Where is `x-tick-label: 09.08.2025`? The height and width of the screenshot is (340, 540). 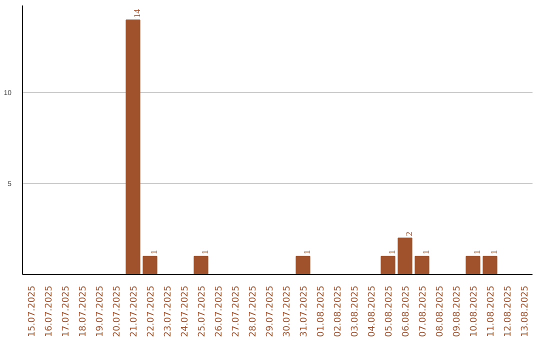 x-tick-label: 09.08.2025 is located at coordinates (457, 312).